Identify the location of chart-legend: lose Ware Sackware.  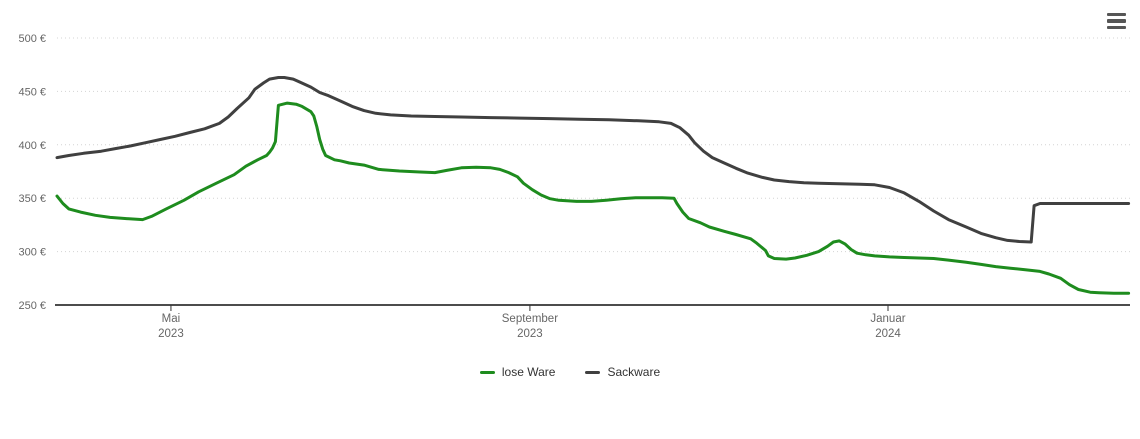
(570, 372).